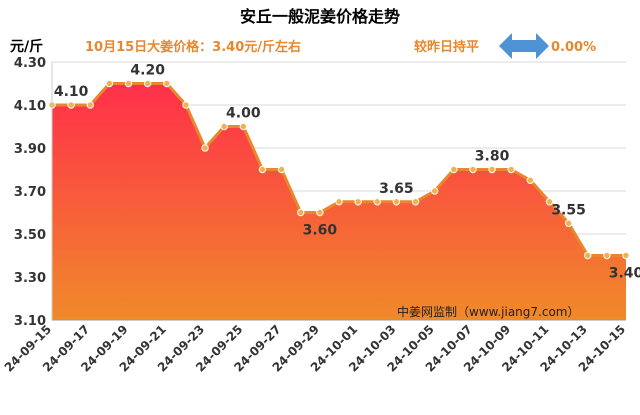  Describe the element at coordinates (30, 235) in the screenshot. I see `y-tick-label: 3.50` at that location.